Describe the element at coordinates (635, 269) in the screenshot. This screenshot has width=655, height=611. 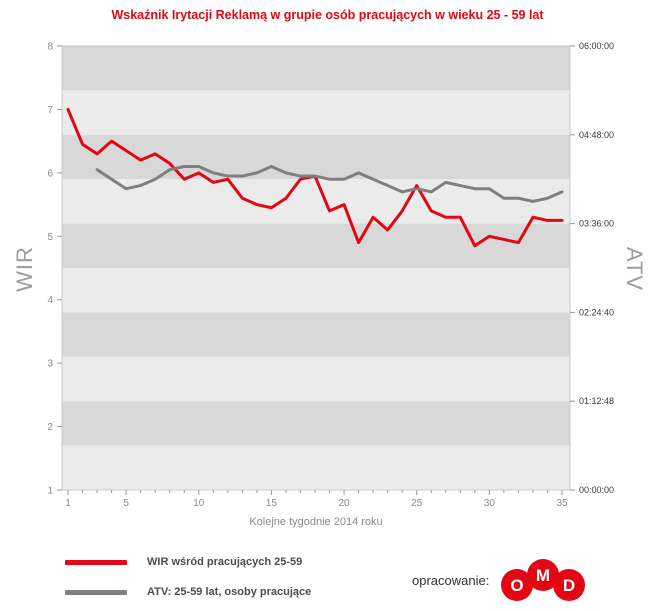
I see `right-axis-title: ATV` at that location.